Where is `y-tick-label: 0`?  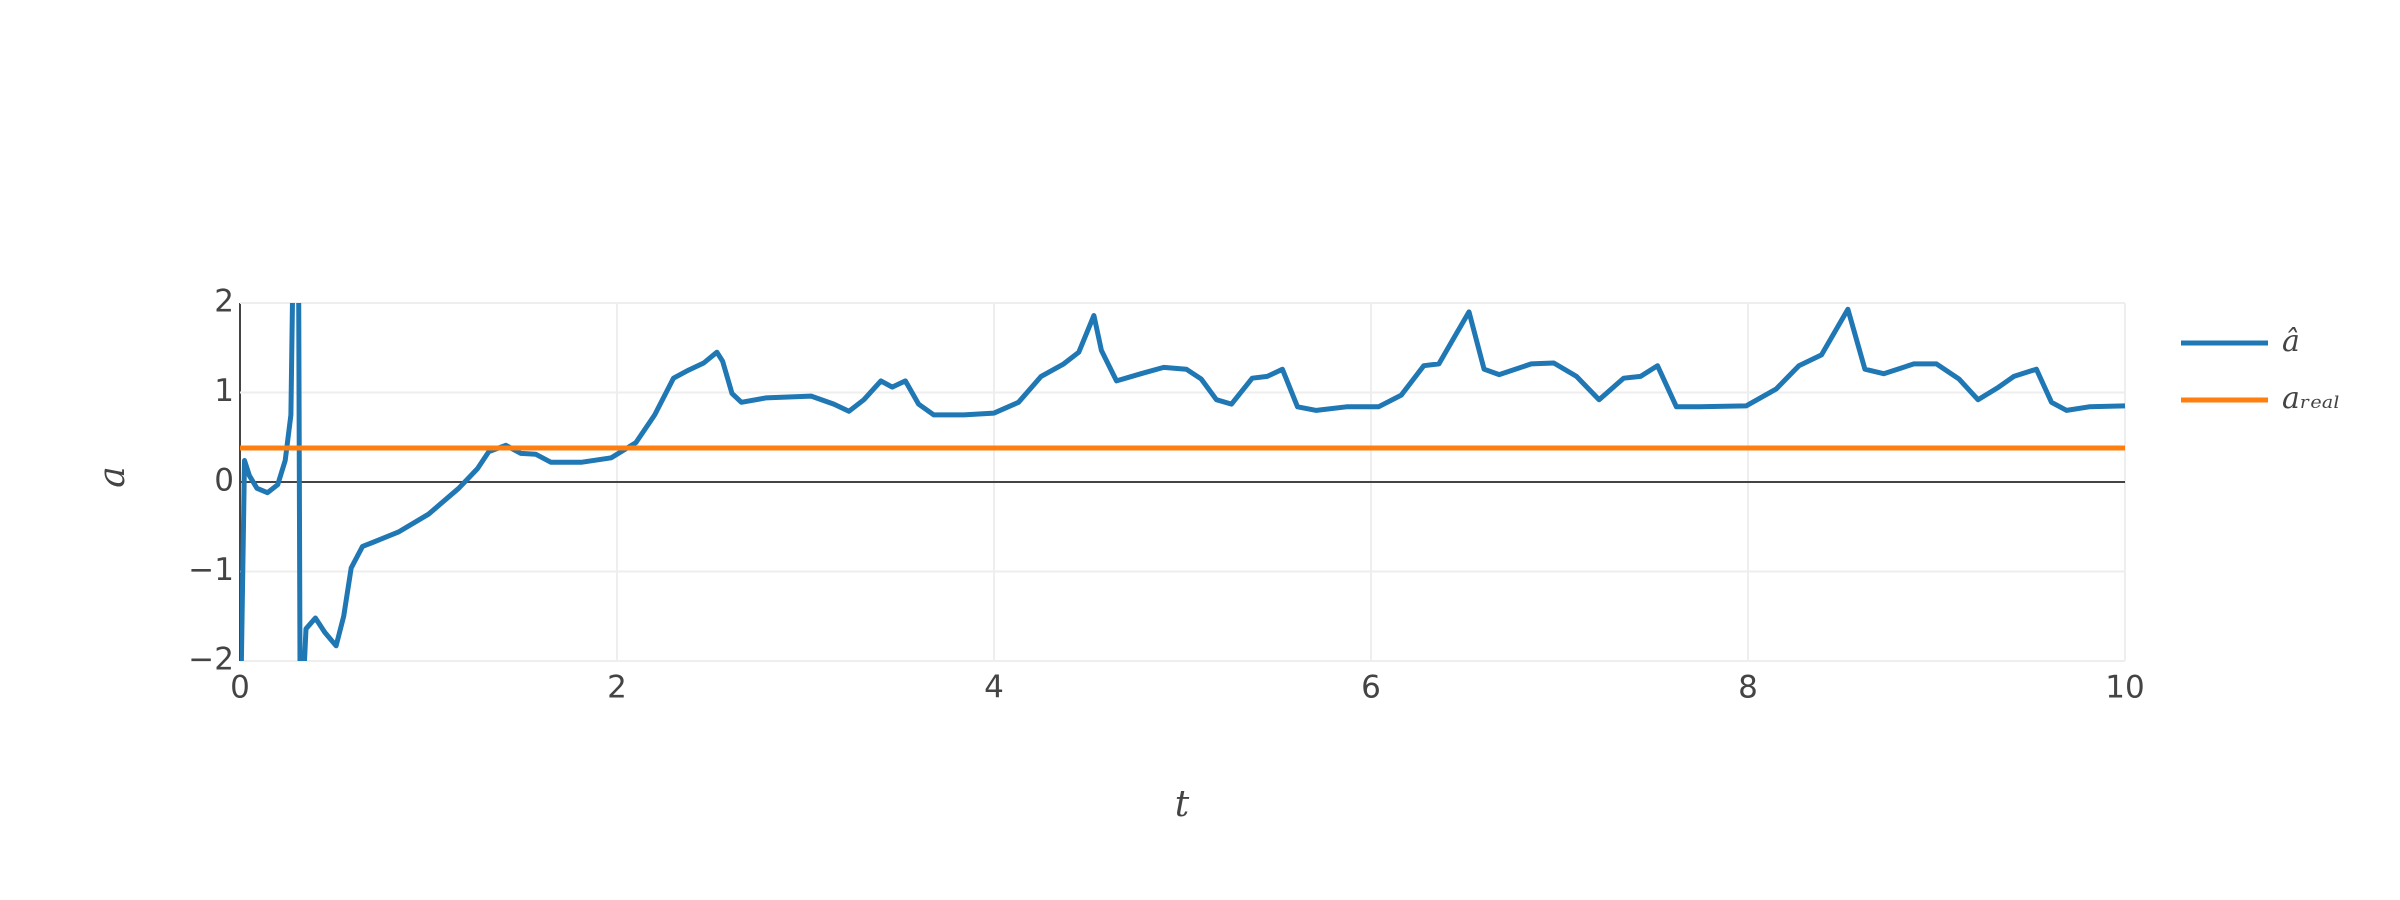
y-tick-label: 0 is located at coordinates (224, 481).